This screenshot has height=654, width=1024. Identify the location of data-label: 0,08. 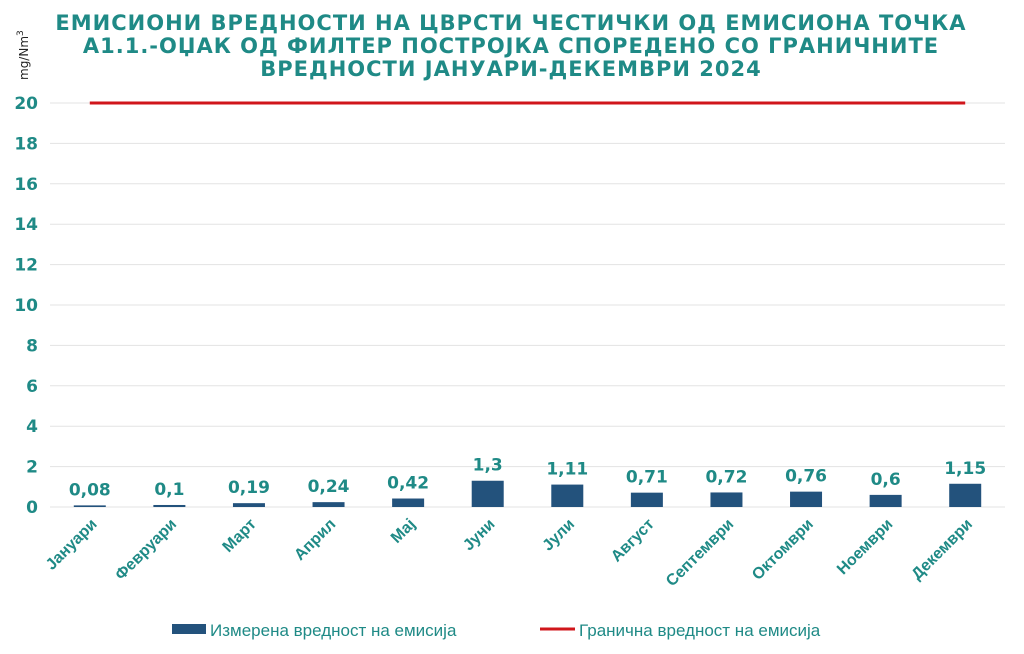
(90, 490).